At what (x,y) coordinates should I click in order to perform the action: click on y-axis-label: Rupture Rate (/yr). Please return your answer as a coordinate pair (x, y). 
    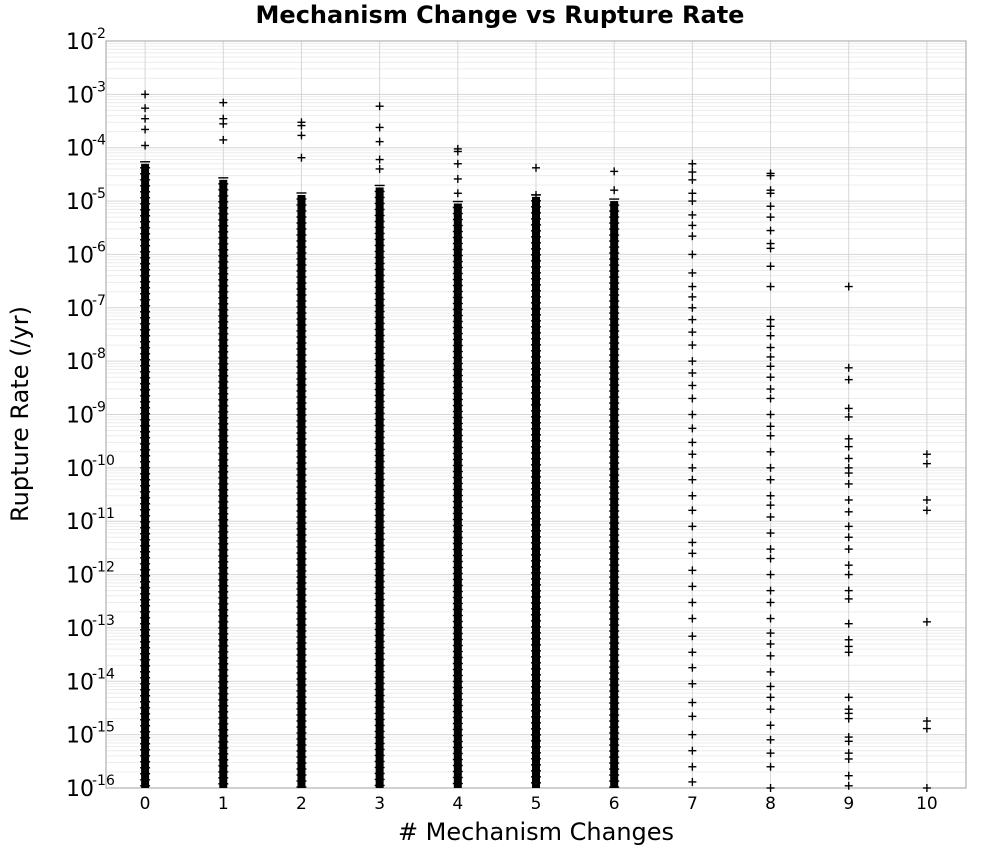
    Looking at the image, I should click on (20, 414).